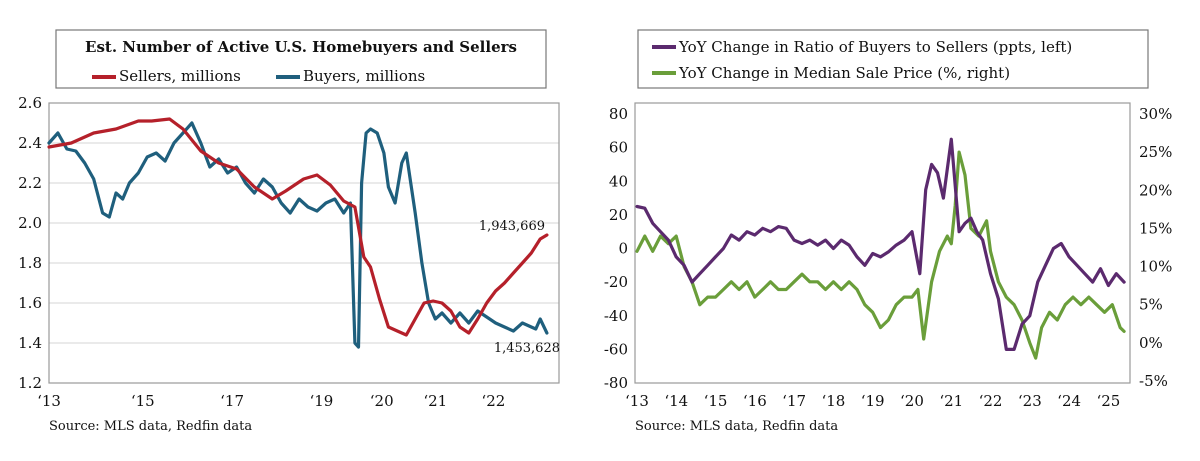 This screenshot has height=461, width=1200. I want to click on y-tick-label-right: 30%, so click(1155, 114).